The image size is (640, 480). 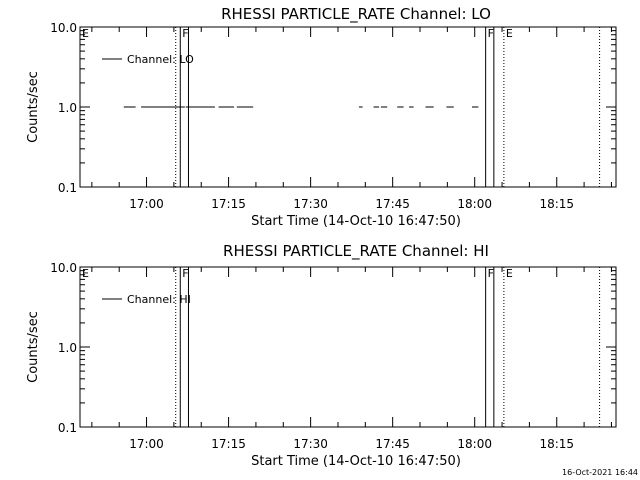 What do you see at coordinates (160, 59) in the screenshot?
I see `legend-label: Channel: LO` at bounding box center [160, 59].